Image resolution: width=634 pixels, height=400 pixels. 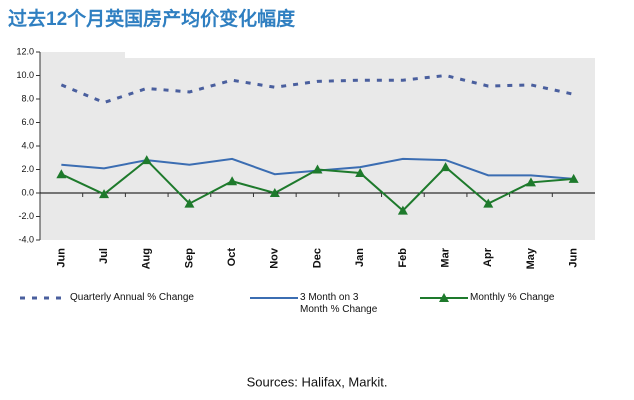 I want to click on x-tick-label: Aug, so click(x=147, y=258).